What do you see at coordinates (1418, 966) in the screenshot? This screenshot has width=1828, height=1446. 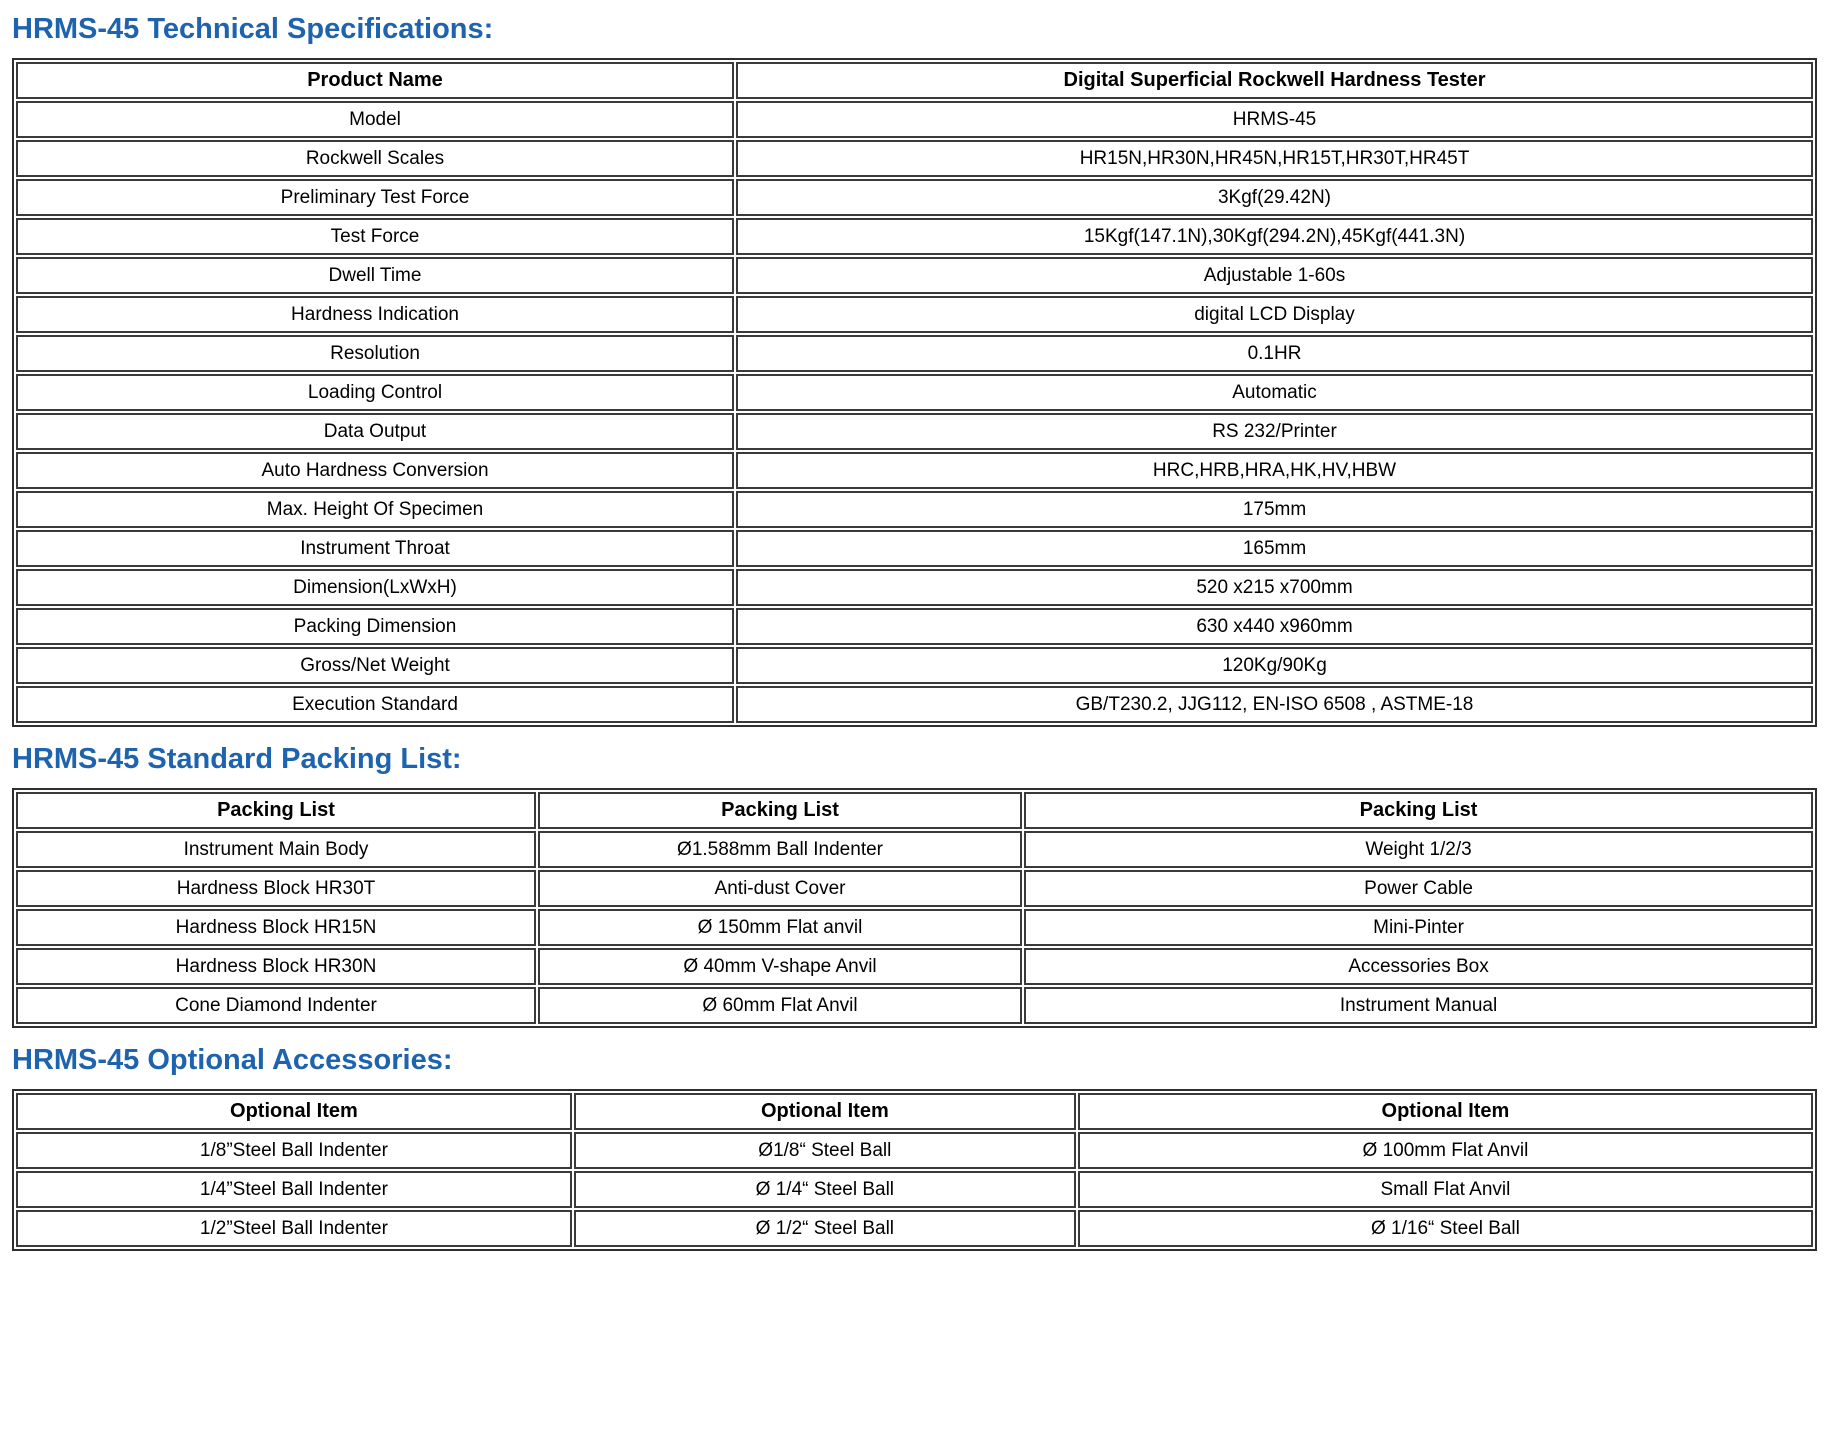 I see `table-cell: Accessories Box` at bounding box center [1418, 966].